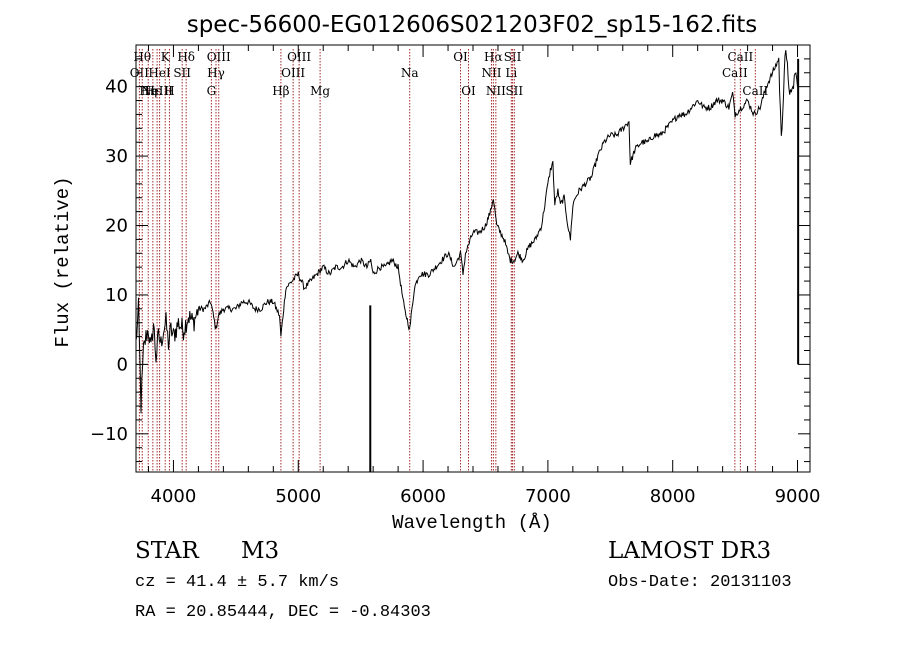 This screenshot has height=649, width=900. What do you see at coordinates (116, 156) in the screenshot?
I see `y-tick-label: 30` at bounding box center [116, 156].